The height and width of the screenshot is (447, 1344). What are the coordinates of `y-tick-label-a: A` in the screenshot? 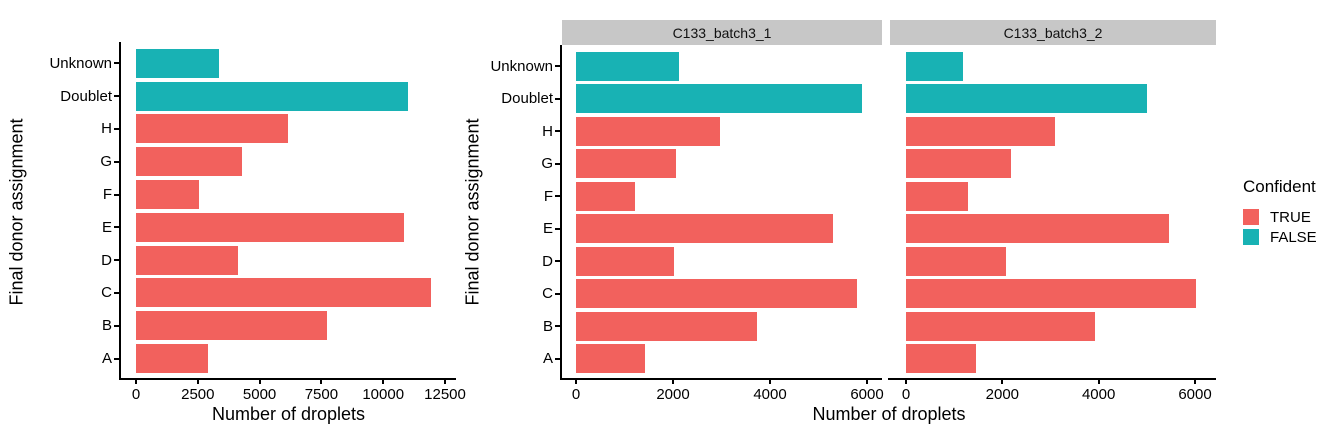 It's located at (106, 359).